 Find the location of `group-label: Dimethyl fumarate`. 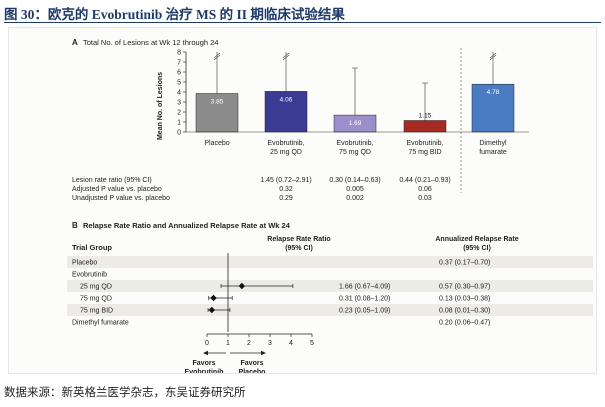

group-label: Dimethyl fumarate is located at coordinates (100, 323).